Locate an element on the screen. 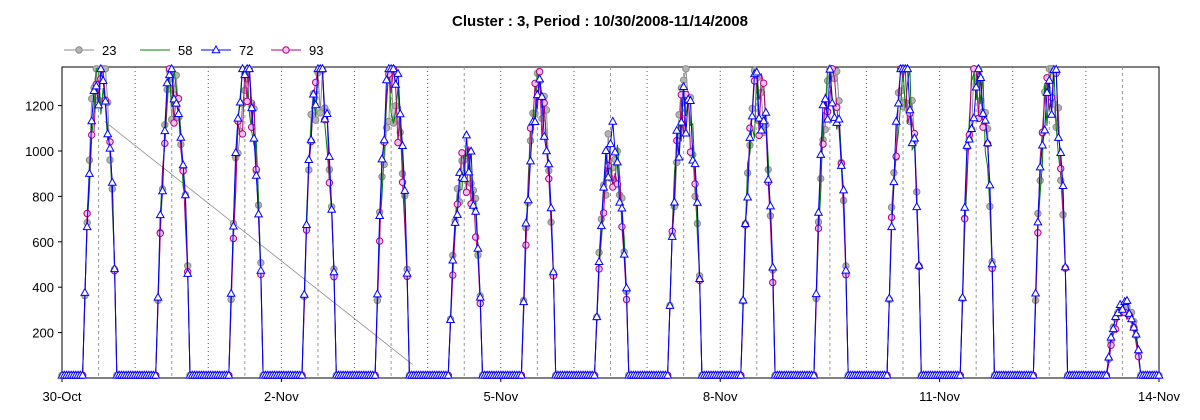 Image resolution: width=1200 pixels, height=420 pixels. legend-label: 58 is located at coordinates (185, 50).